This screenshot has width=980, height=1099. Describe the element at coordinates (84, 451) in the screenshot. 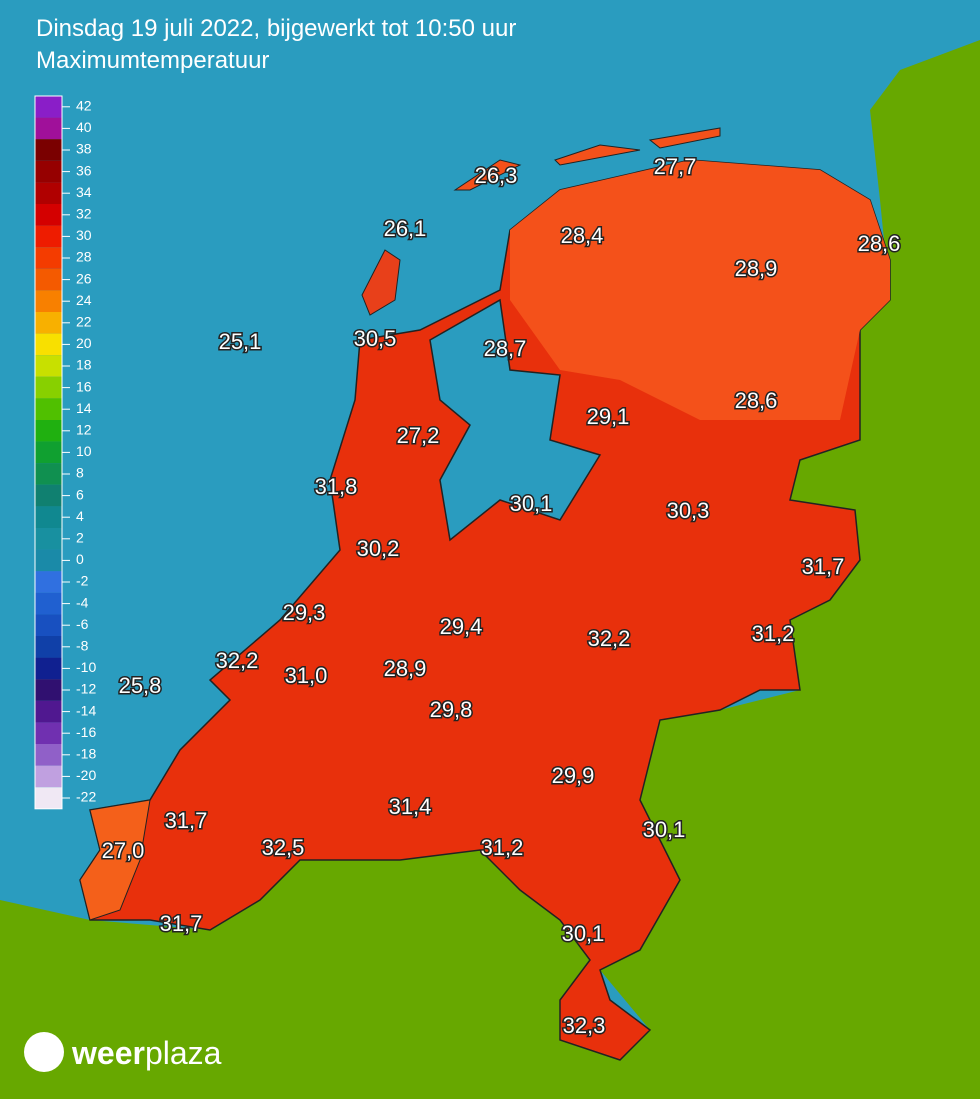

I see `legend-label: 10` at that location.